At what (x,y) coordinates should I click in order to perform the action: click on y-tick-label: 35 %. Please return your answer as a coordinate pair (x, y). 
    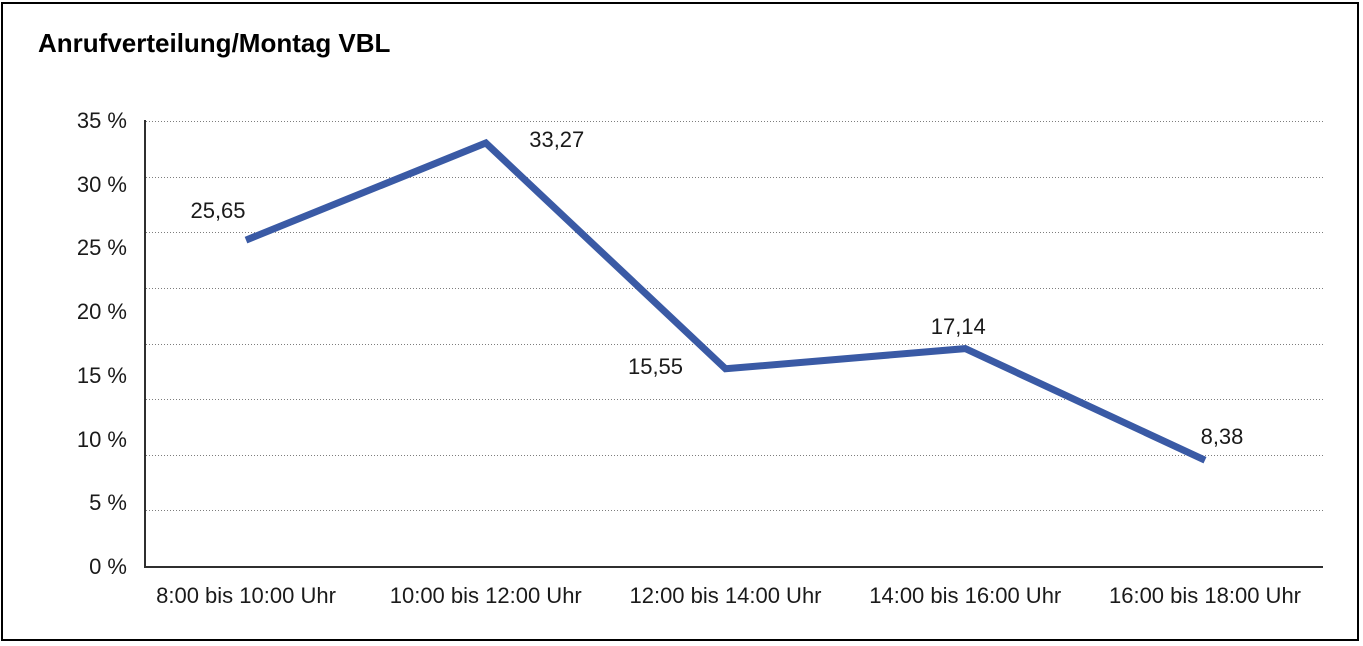
    Looking at the image, I should click on (101, 120).